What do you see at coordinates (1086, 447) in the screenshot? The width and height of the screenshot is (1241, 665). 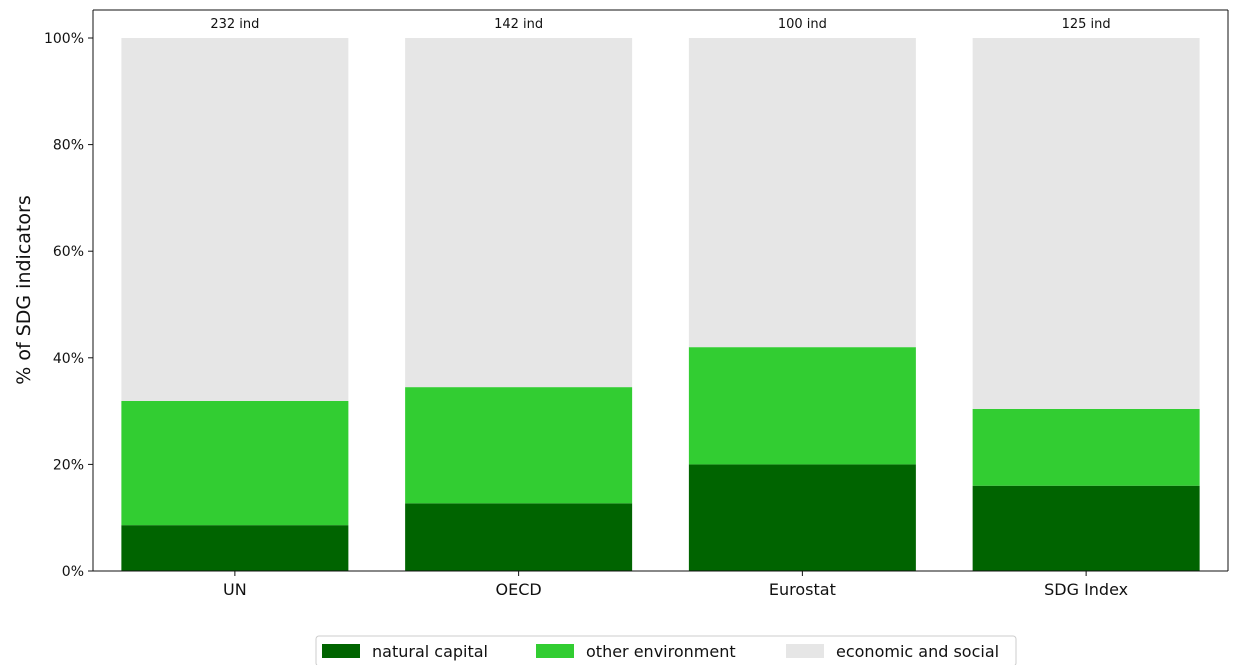 I see `bar-other-environment-sdg-index` at bounding box center [1086, 447].